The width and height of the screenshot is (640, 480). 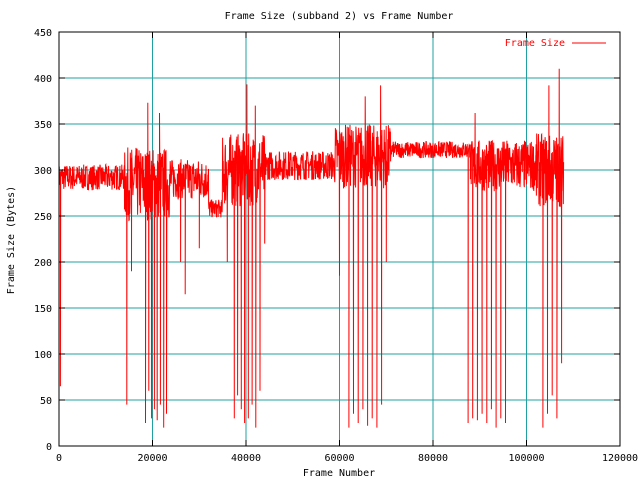 I want to click on x-tick-label: 20000, so click(x=152, y=458).